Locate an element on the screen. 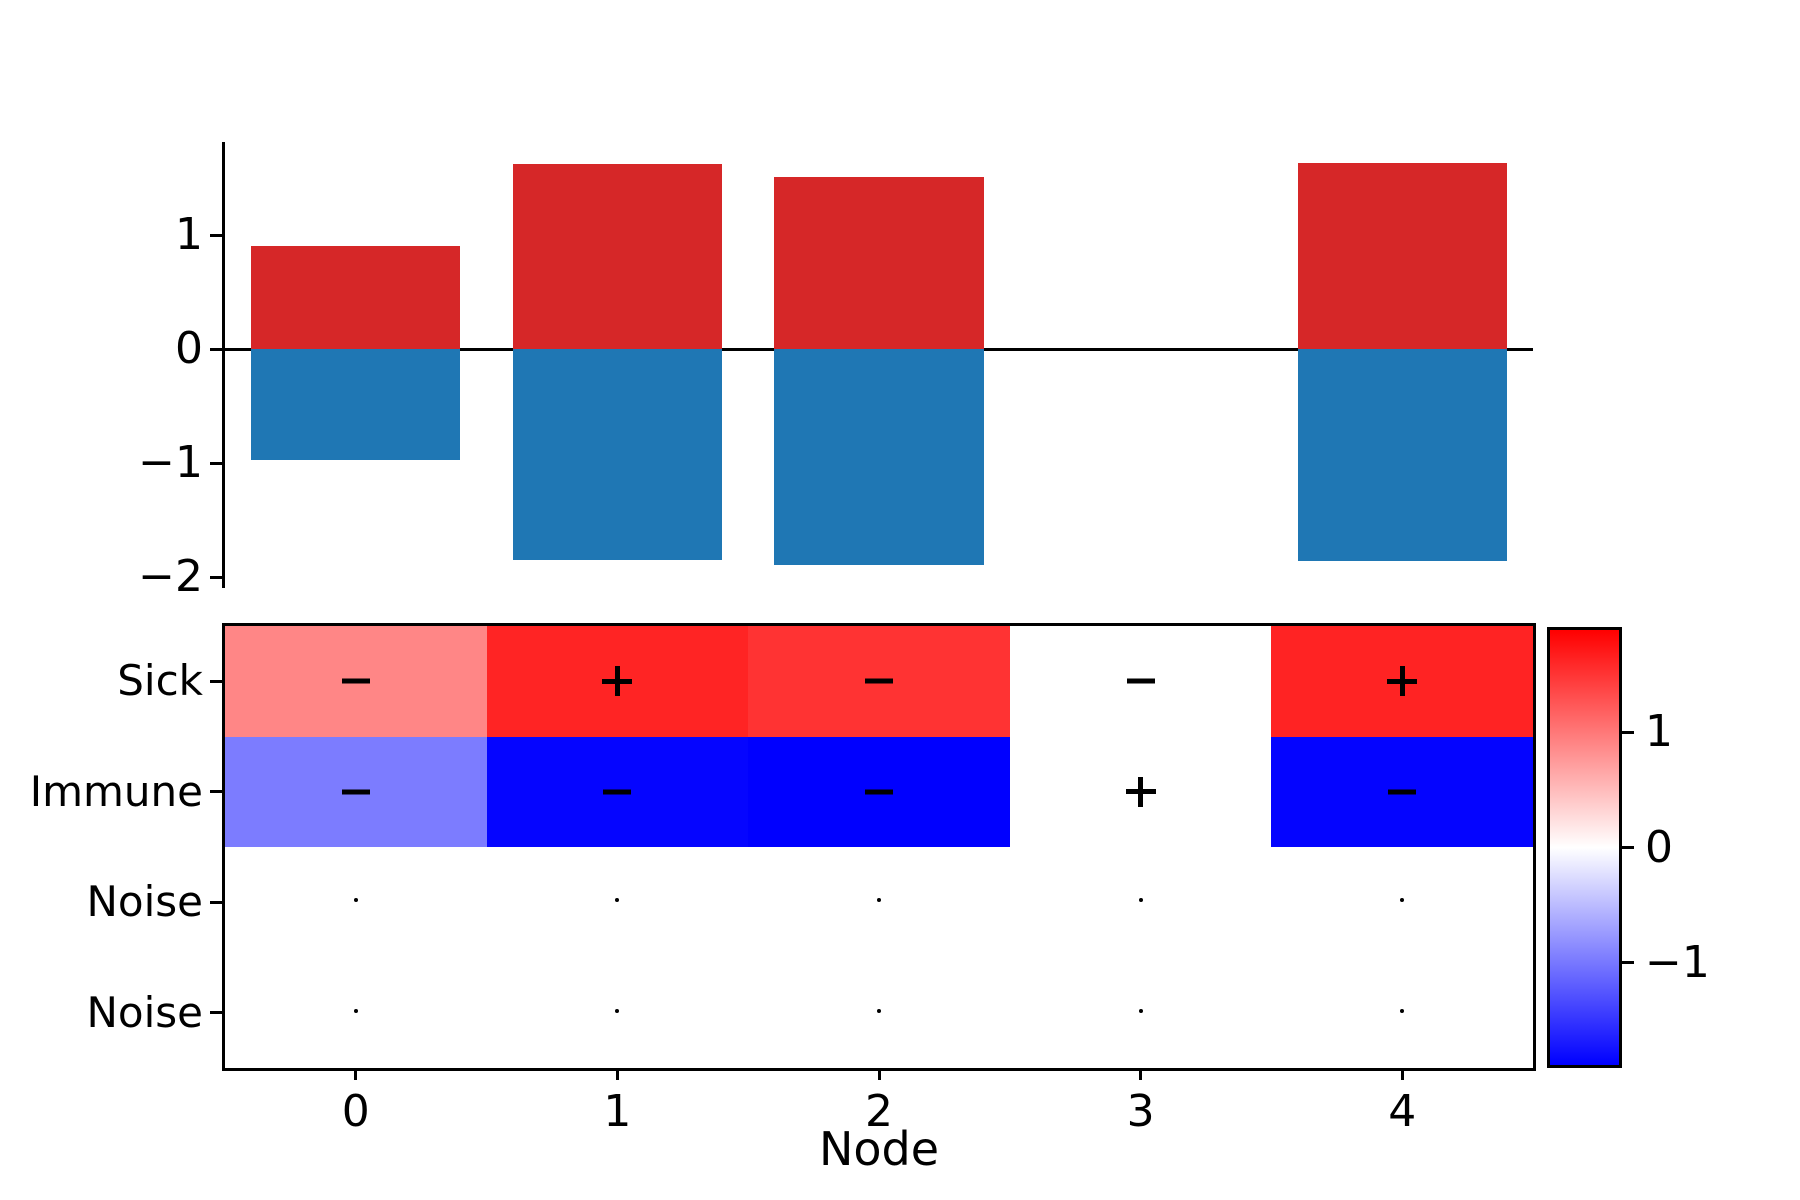 The height and width of the screenshot is (1200, 1800). heatmap-row-label-noise-3: Noise is located at coordinates (144, 1012).